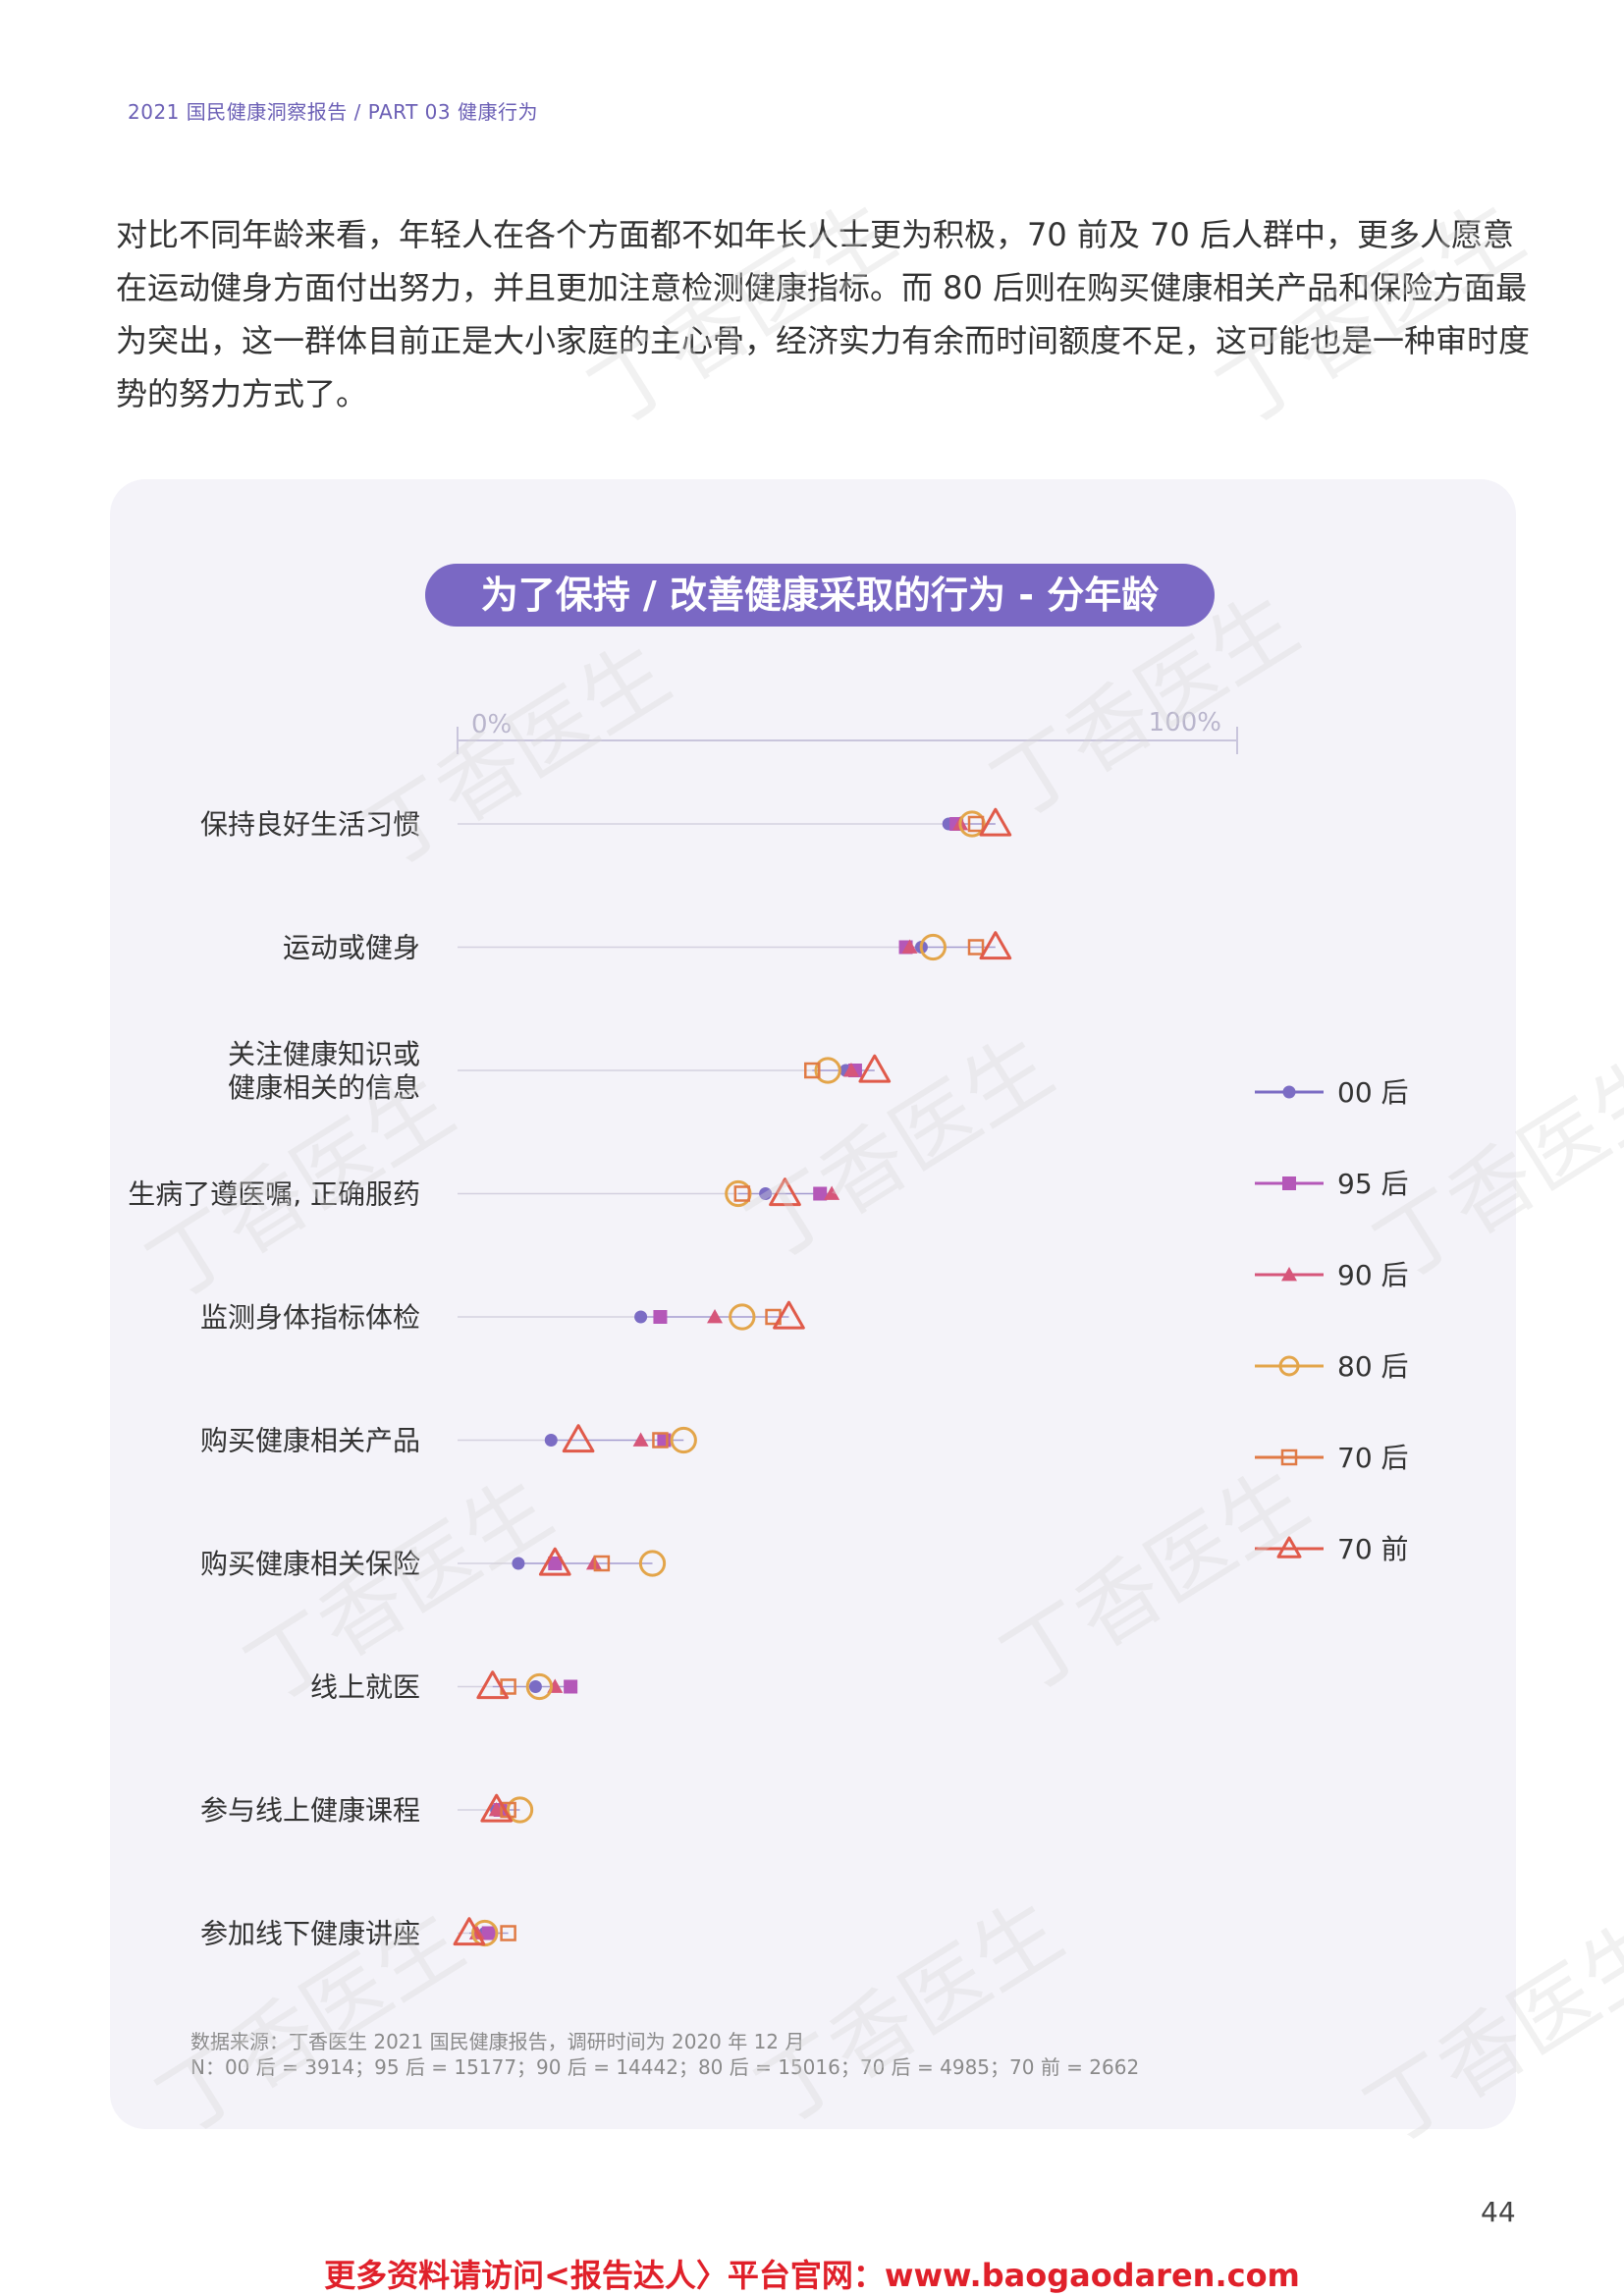  Describe the element at coordinates (1373, 1458) in the screenshot. I see `legend-label: 70 后` at that location.